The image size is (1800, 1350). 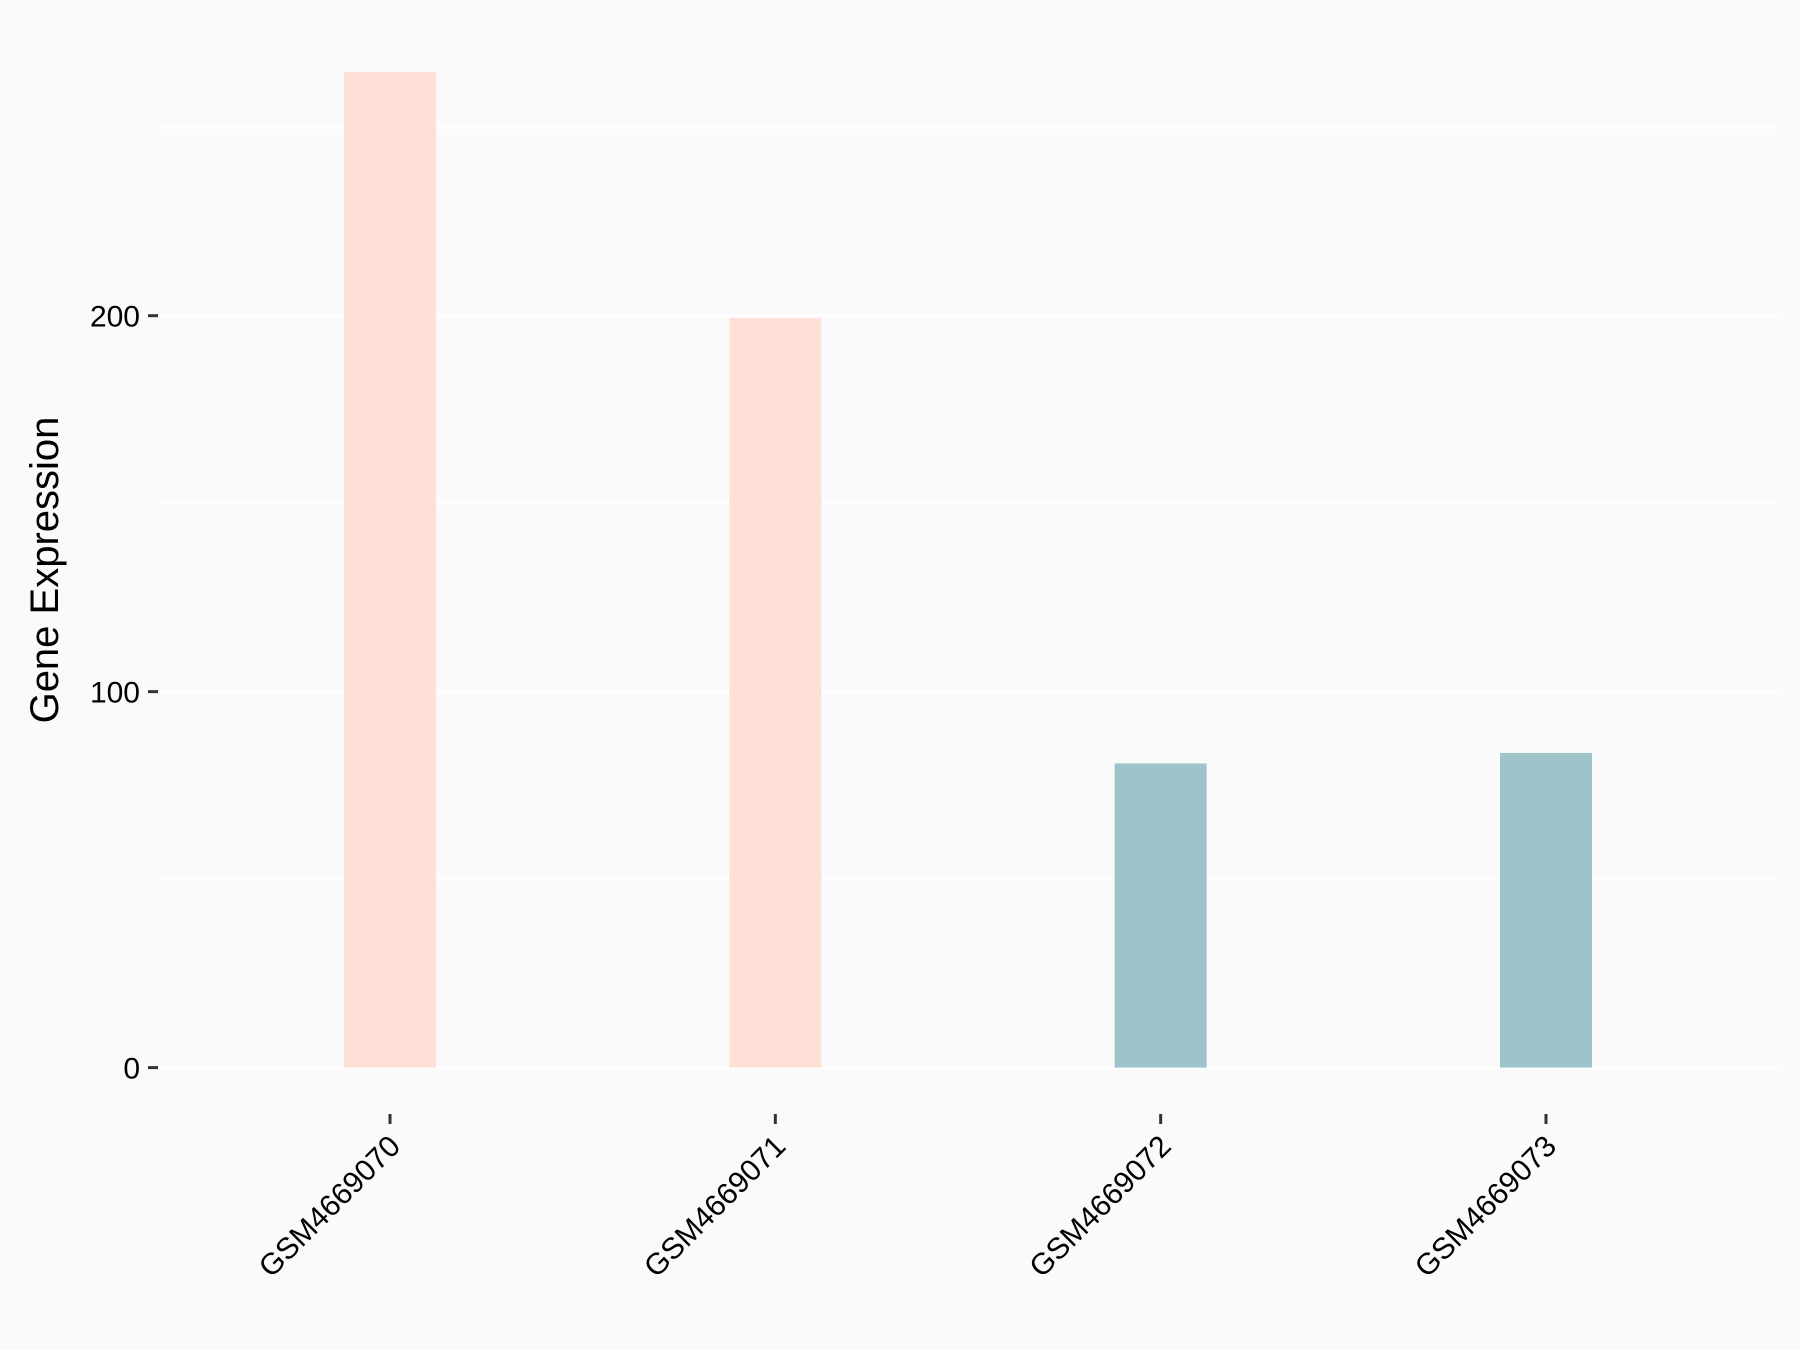 I want to click on y-axis-title: Gene Expression, so click(x=45, y=570).